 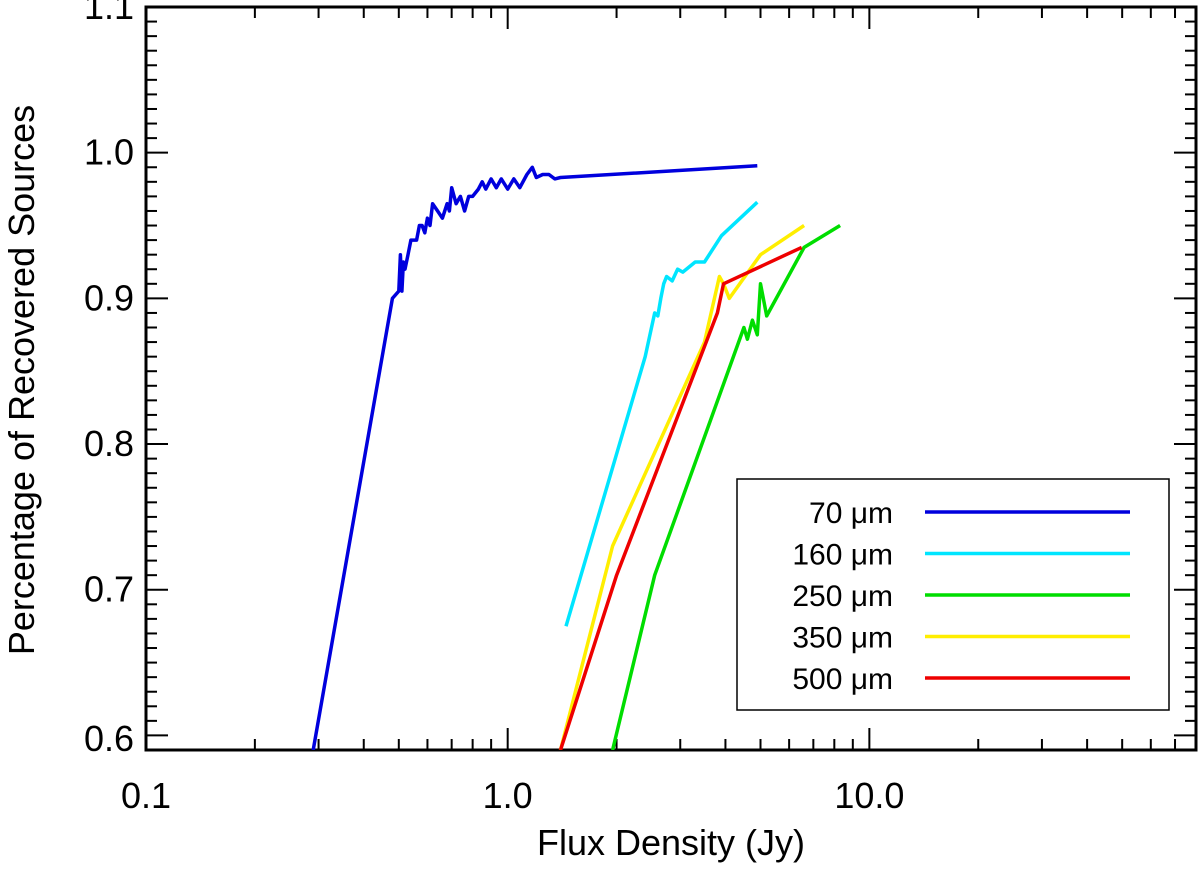 What do you see at coordinates (109, 589) in the screenshot?
I see `y-tick-label: 0.7` at bounding box center [109, 589].